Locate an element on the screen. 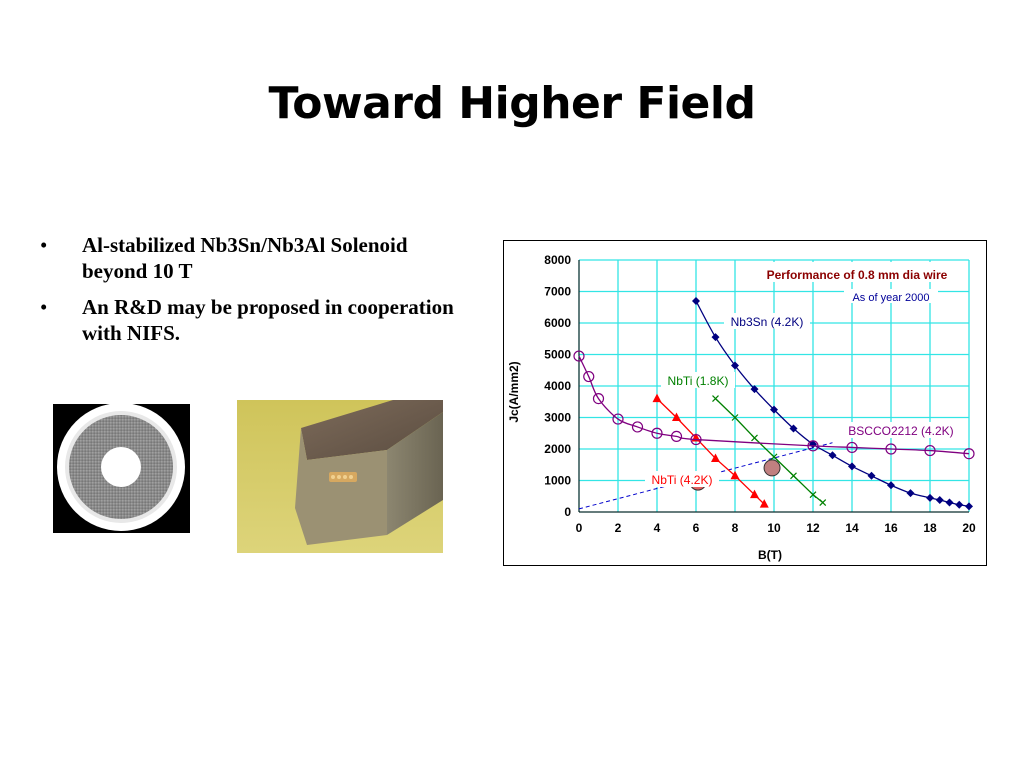  wire-cross-section-image is located at coordinates (121, 467).